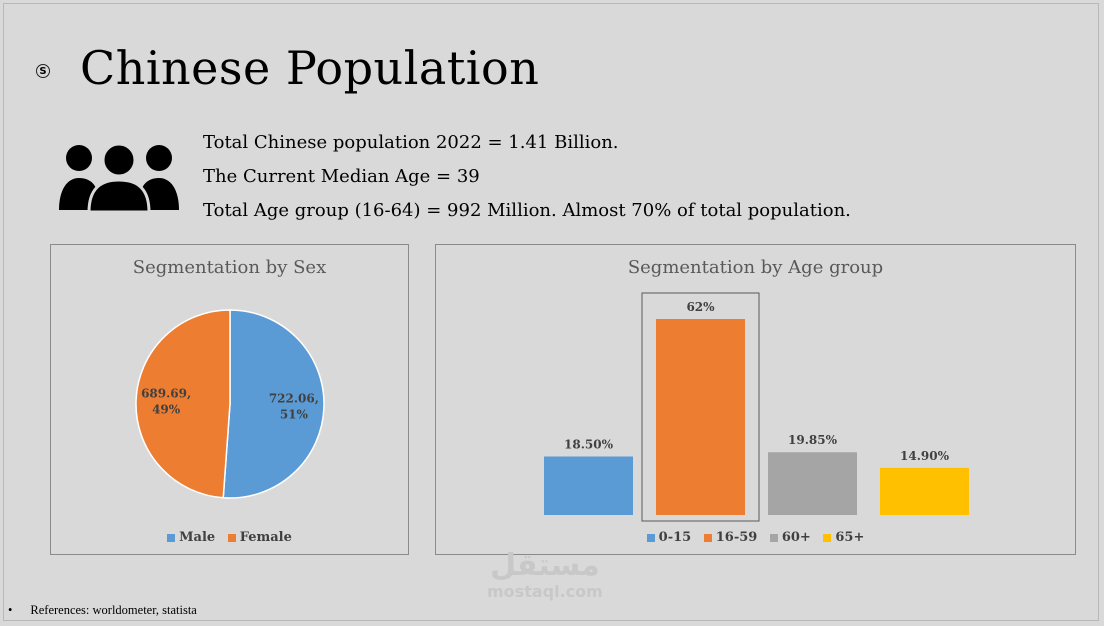  I want to click on legend-item-male: Male, so click(191, 537).